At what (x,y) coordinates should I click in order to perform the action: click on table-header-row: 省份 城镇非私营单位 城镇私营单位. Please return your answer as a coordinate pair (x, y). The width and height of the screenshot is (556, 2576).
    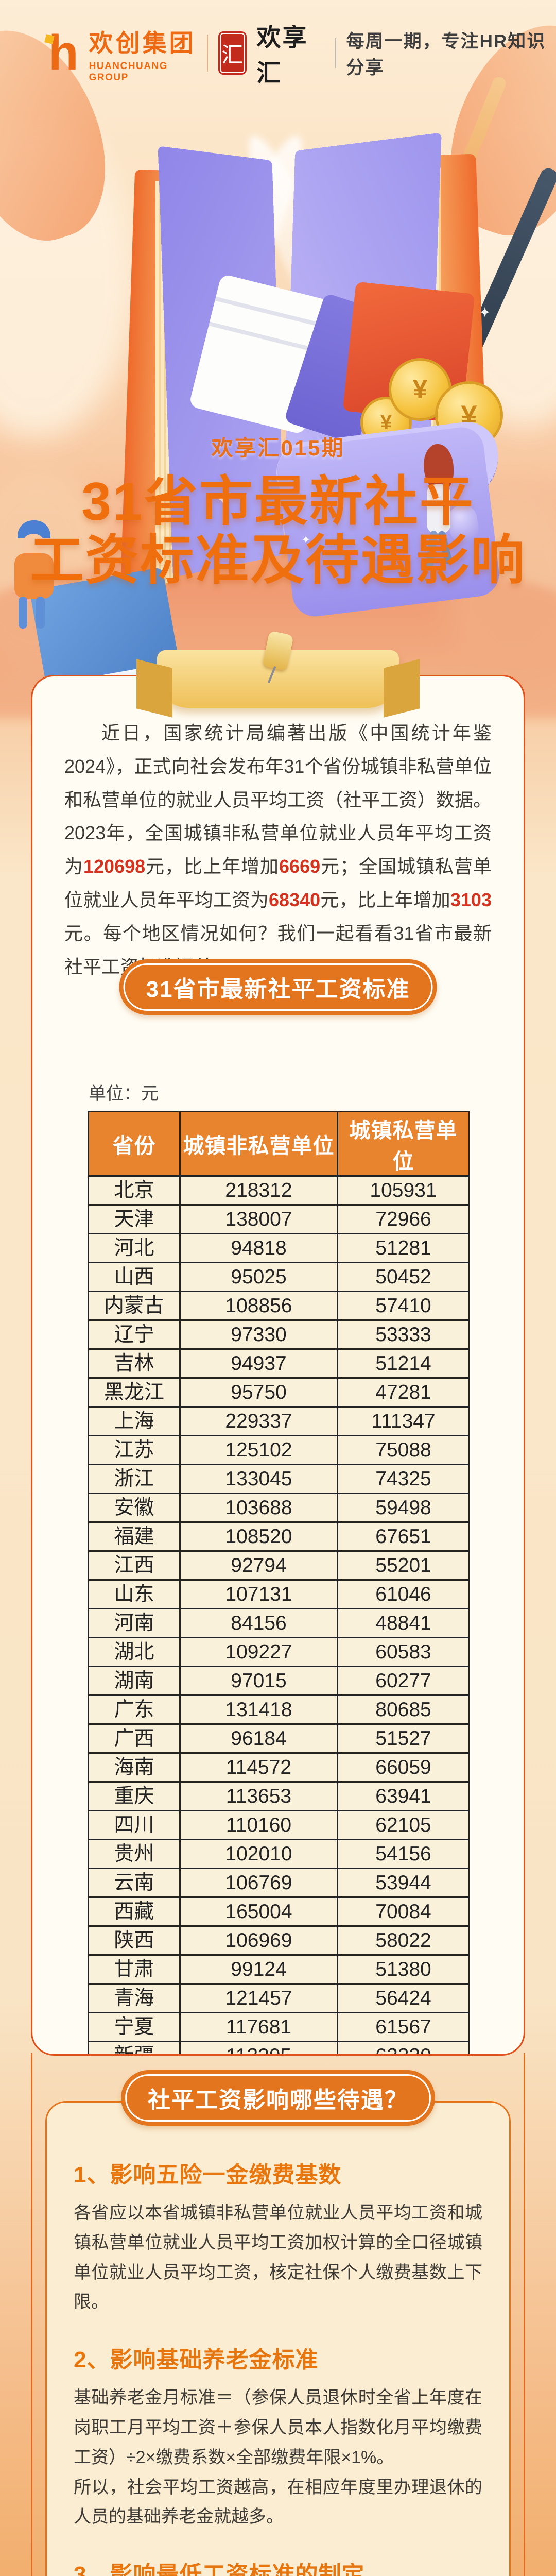
    Looking at the image, I should click on (279, 1144).